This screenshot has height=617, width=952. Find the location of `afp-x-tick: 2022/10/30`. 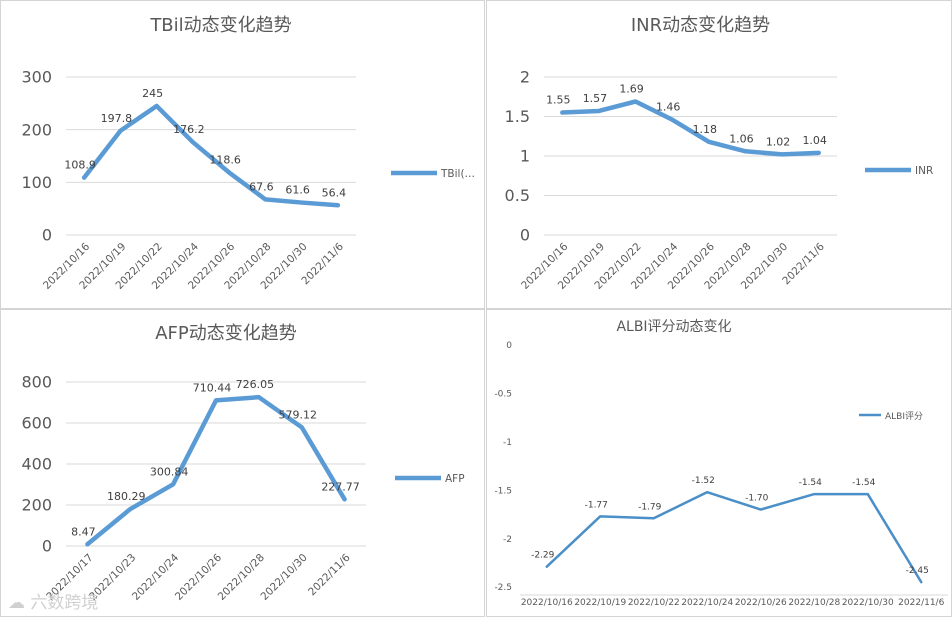

afp-x-tick: 2022/10/30 is located at coordinates (284, 577).